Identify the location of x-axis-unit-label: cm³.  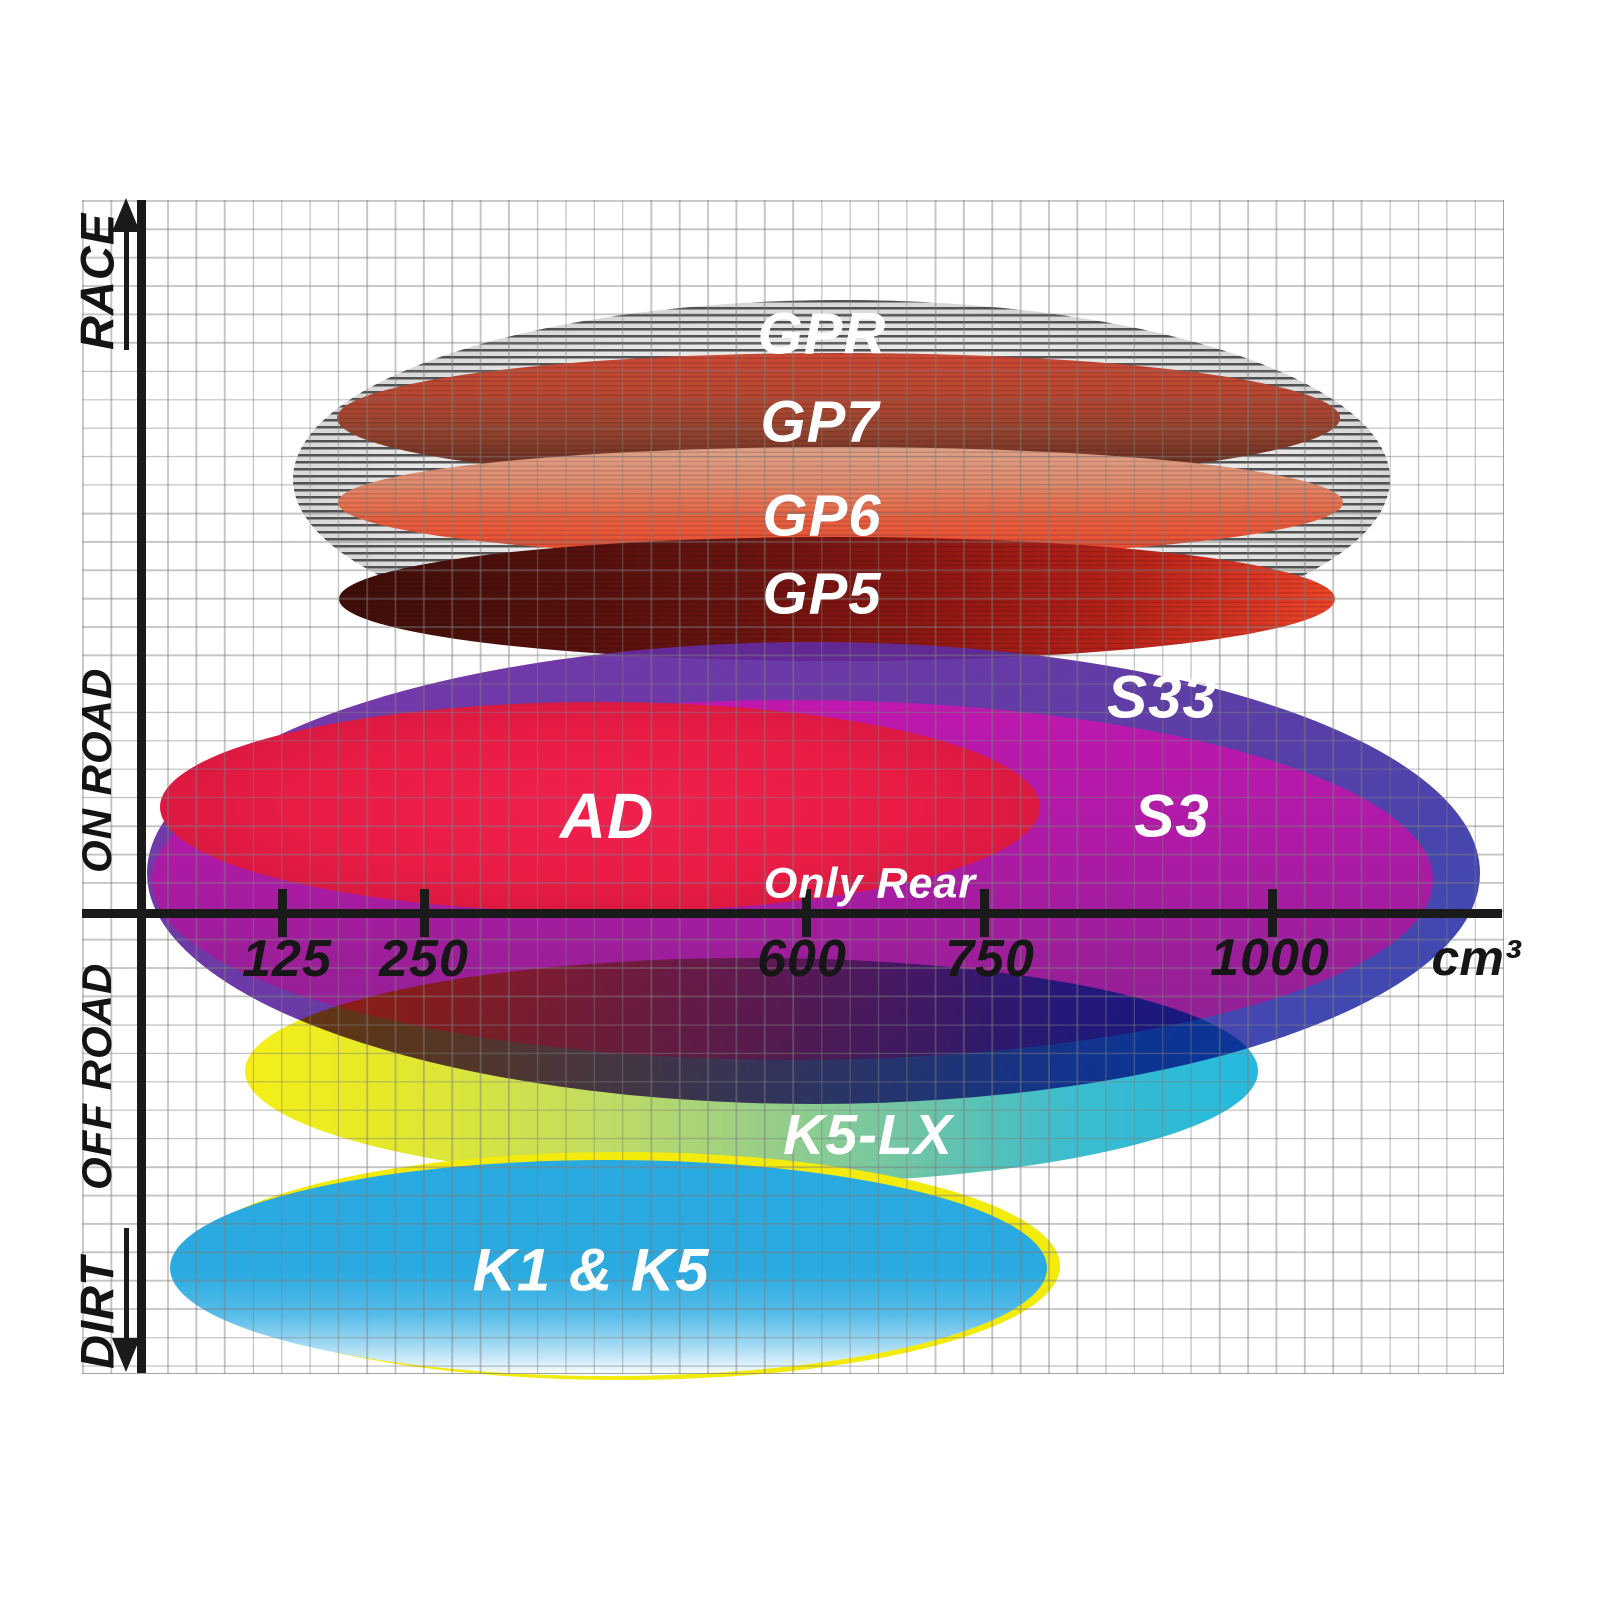
(1476, 958).